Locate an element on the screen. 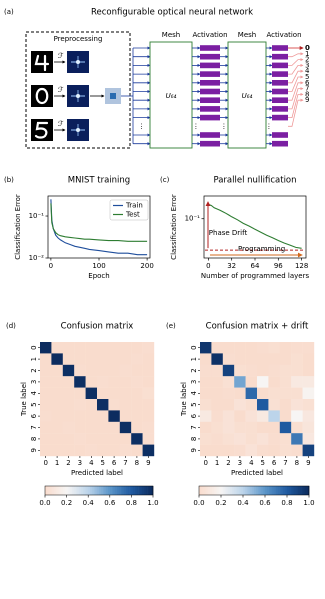  x-tick-label: 6 is located at coordinates (274, 463).